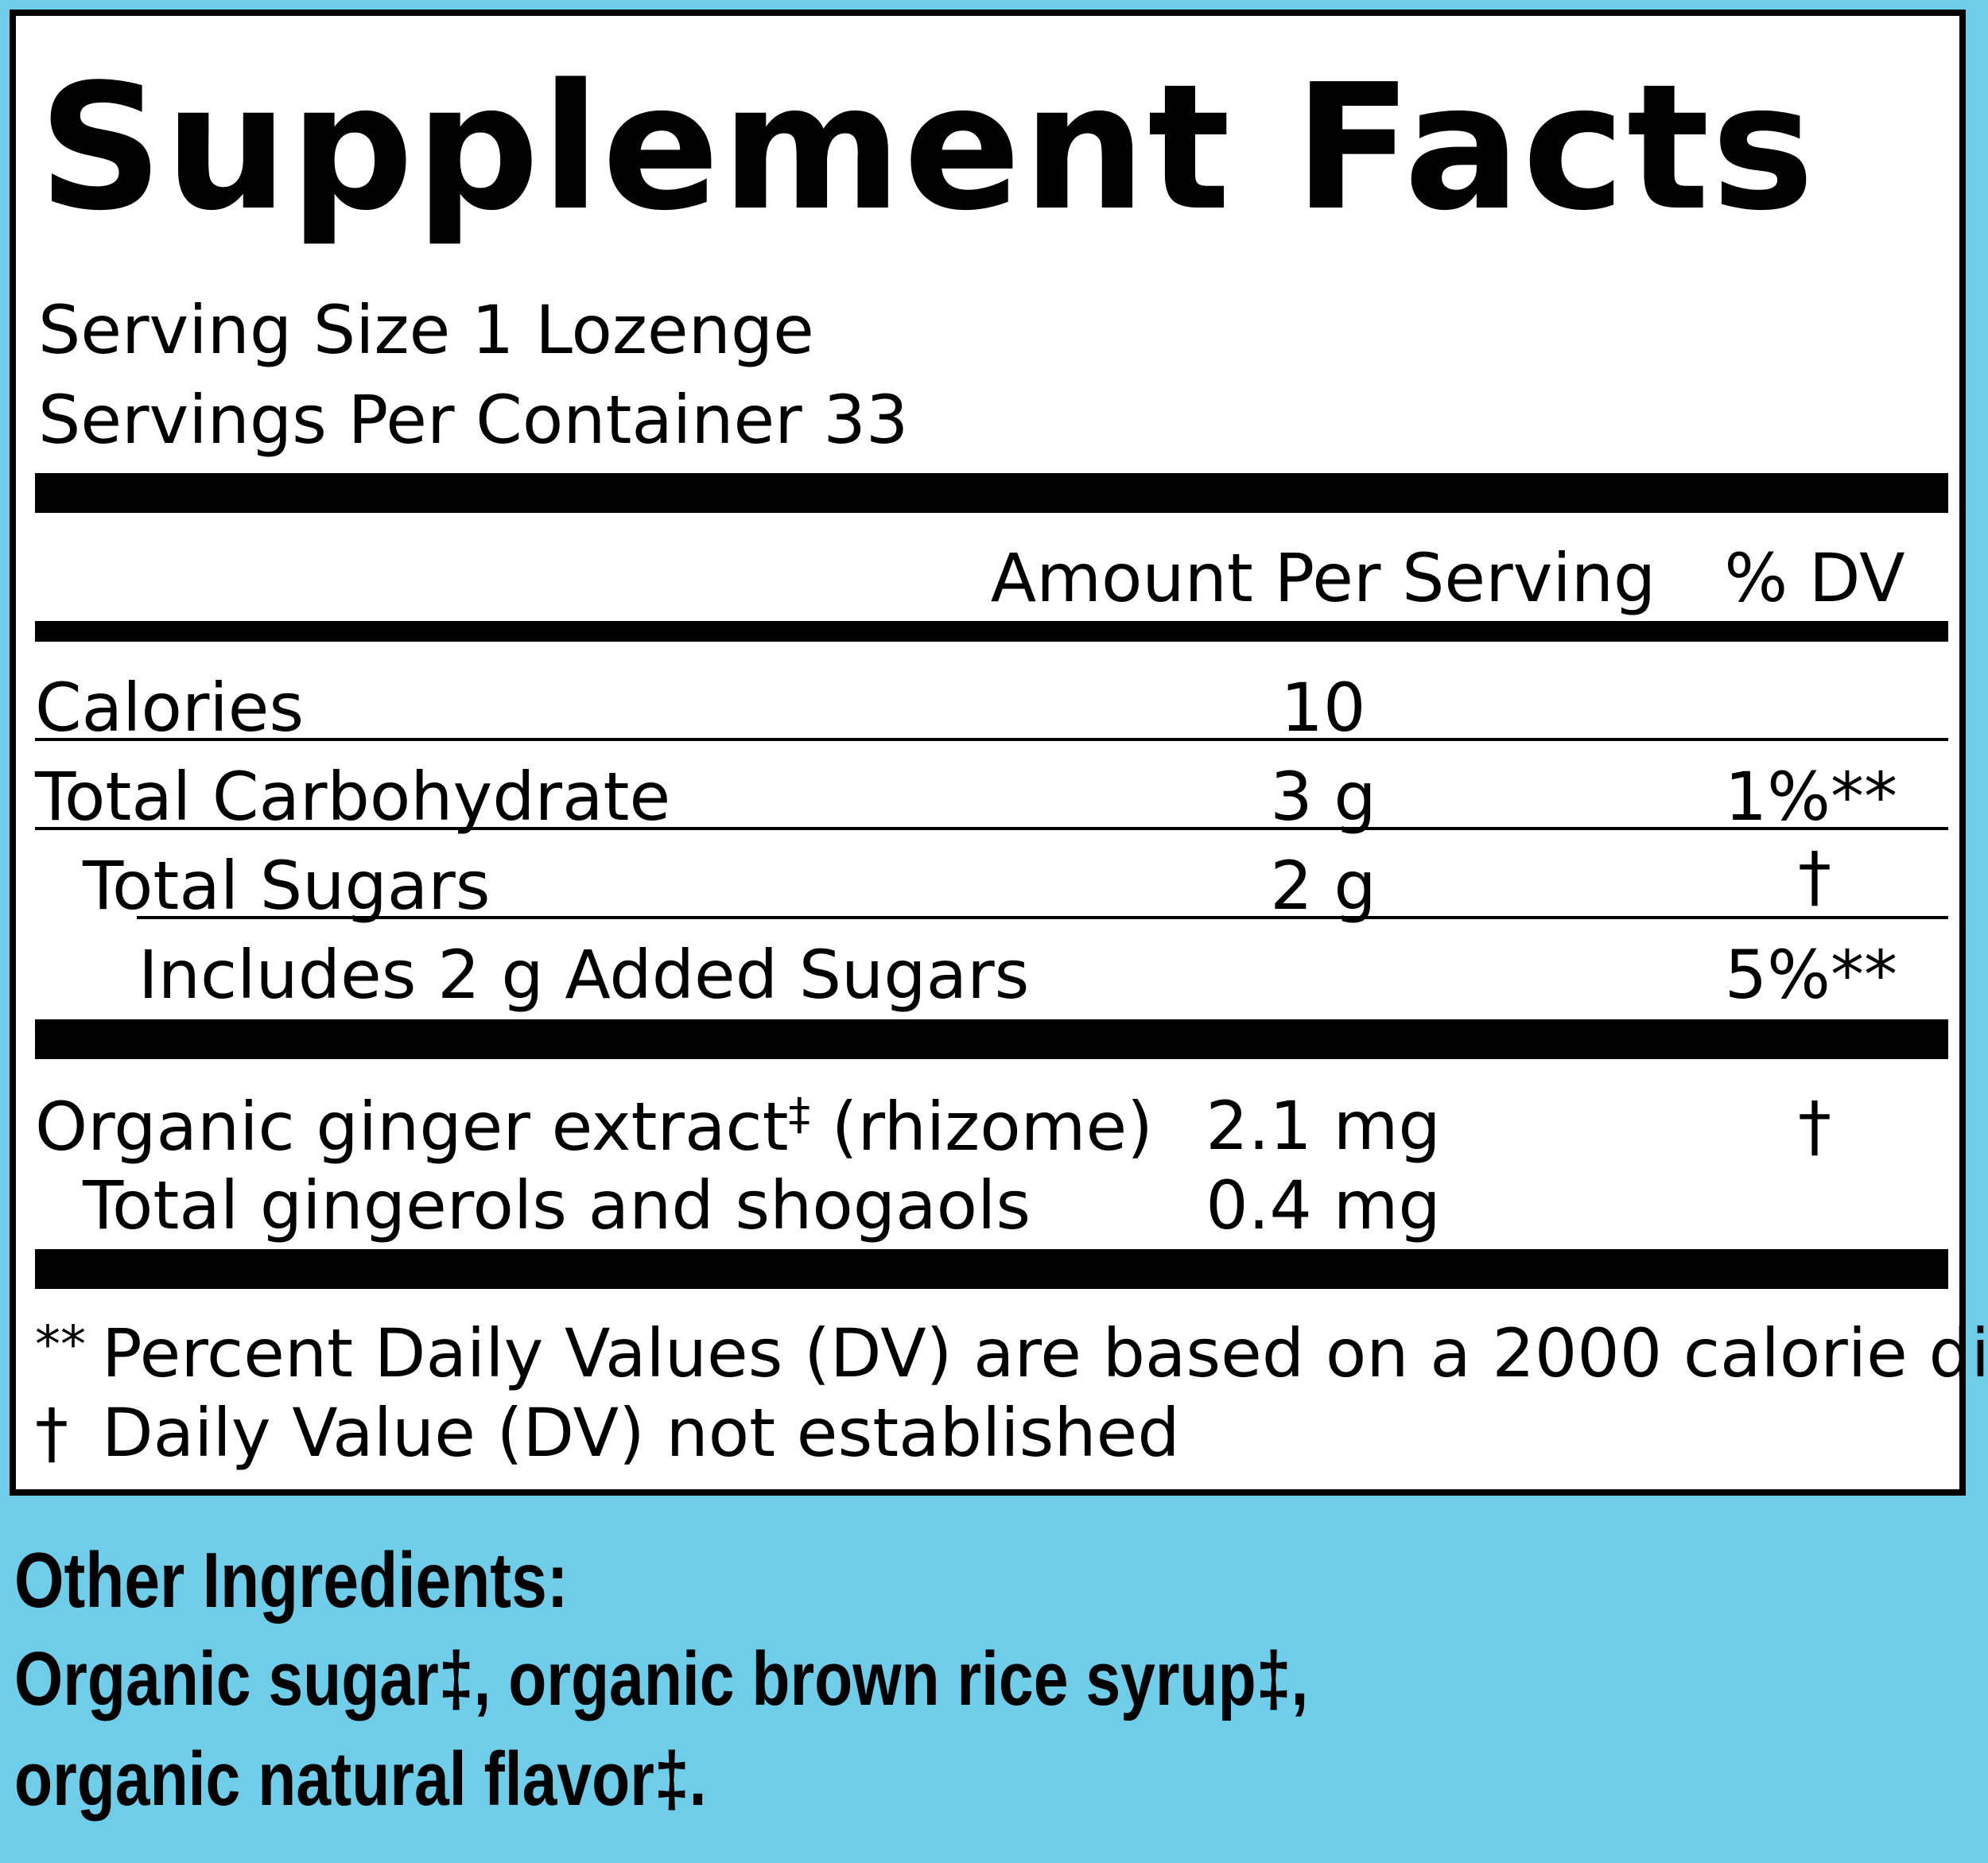 The image size is (1988, 1863). I want to click on ingredient-name-gingerols: Total gingerols and shogaols, so click(557, 1205).